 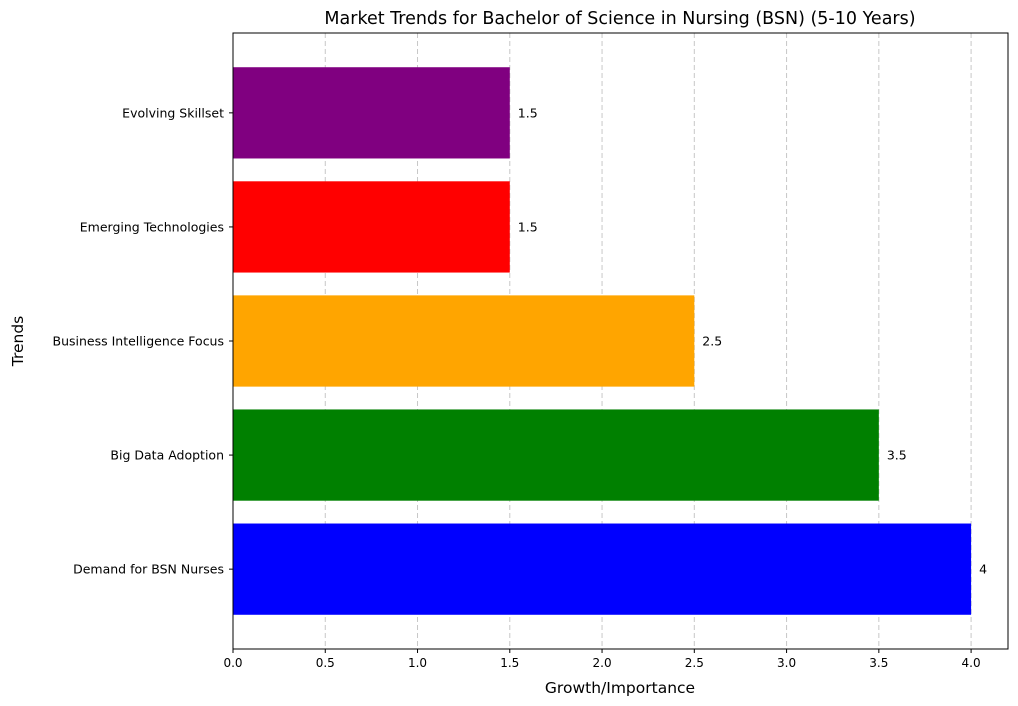 What do you see at coordinates (173, 112) in the screenshot?
I see `y-tick-label: Evolving Skillset` at bounding box center [173, 112].